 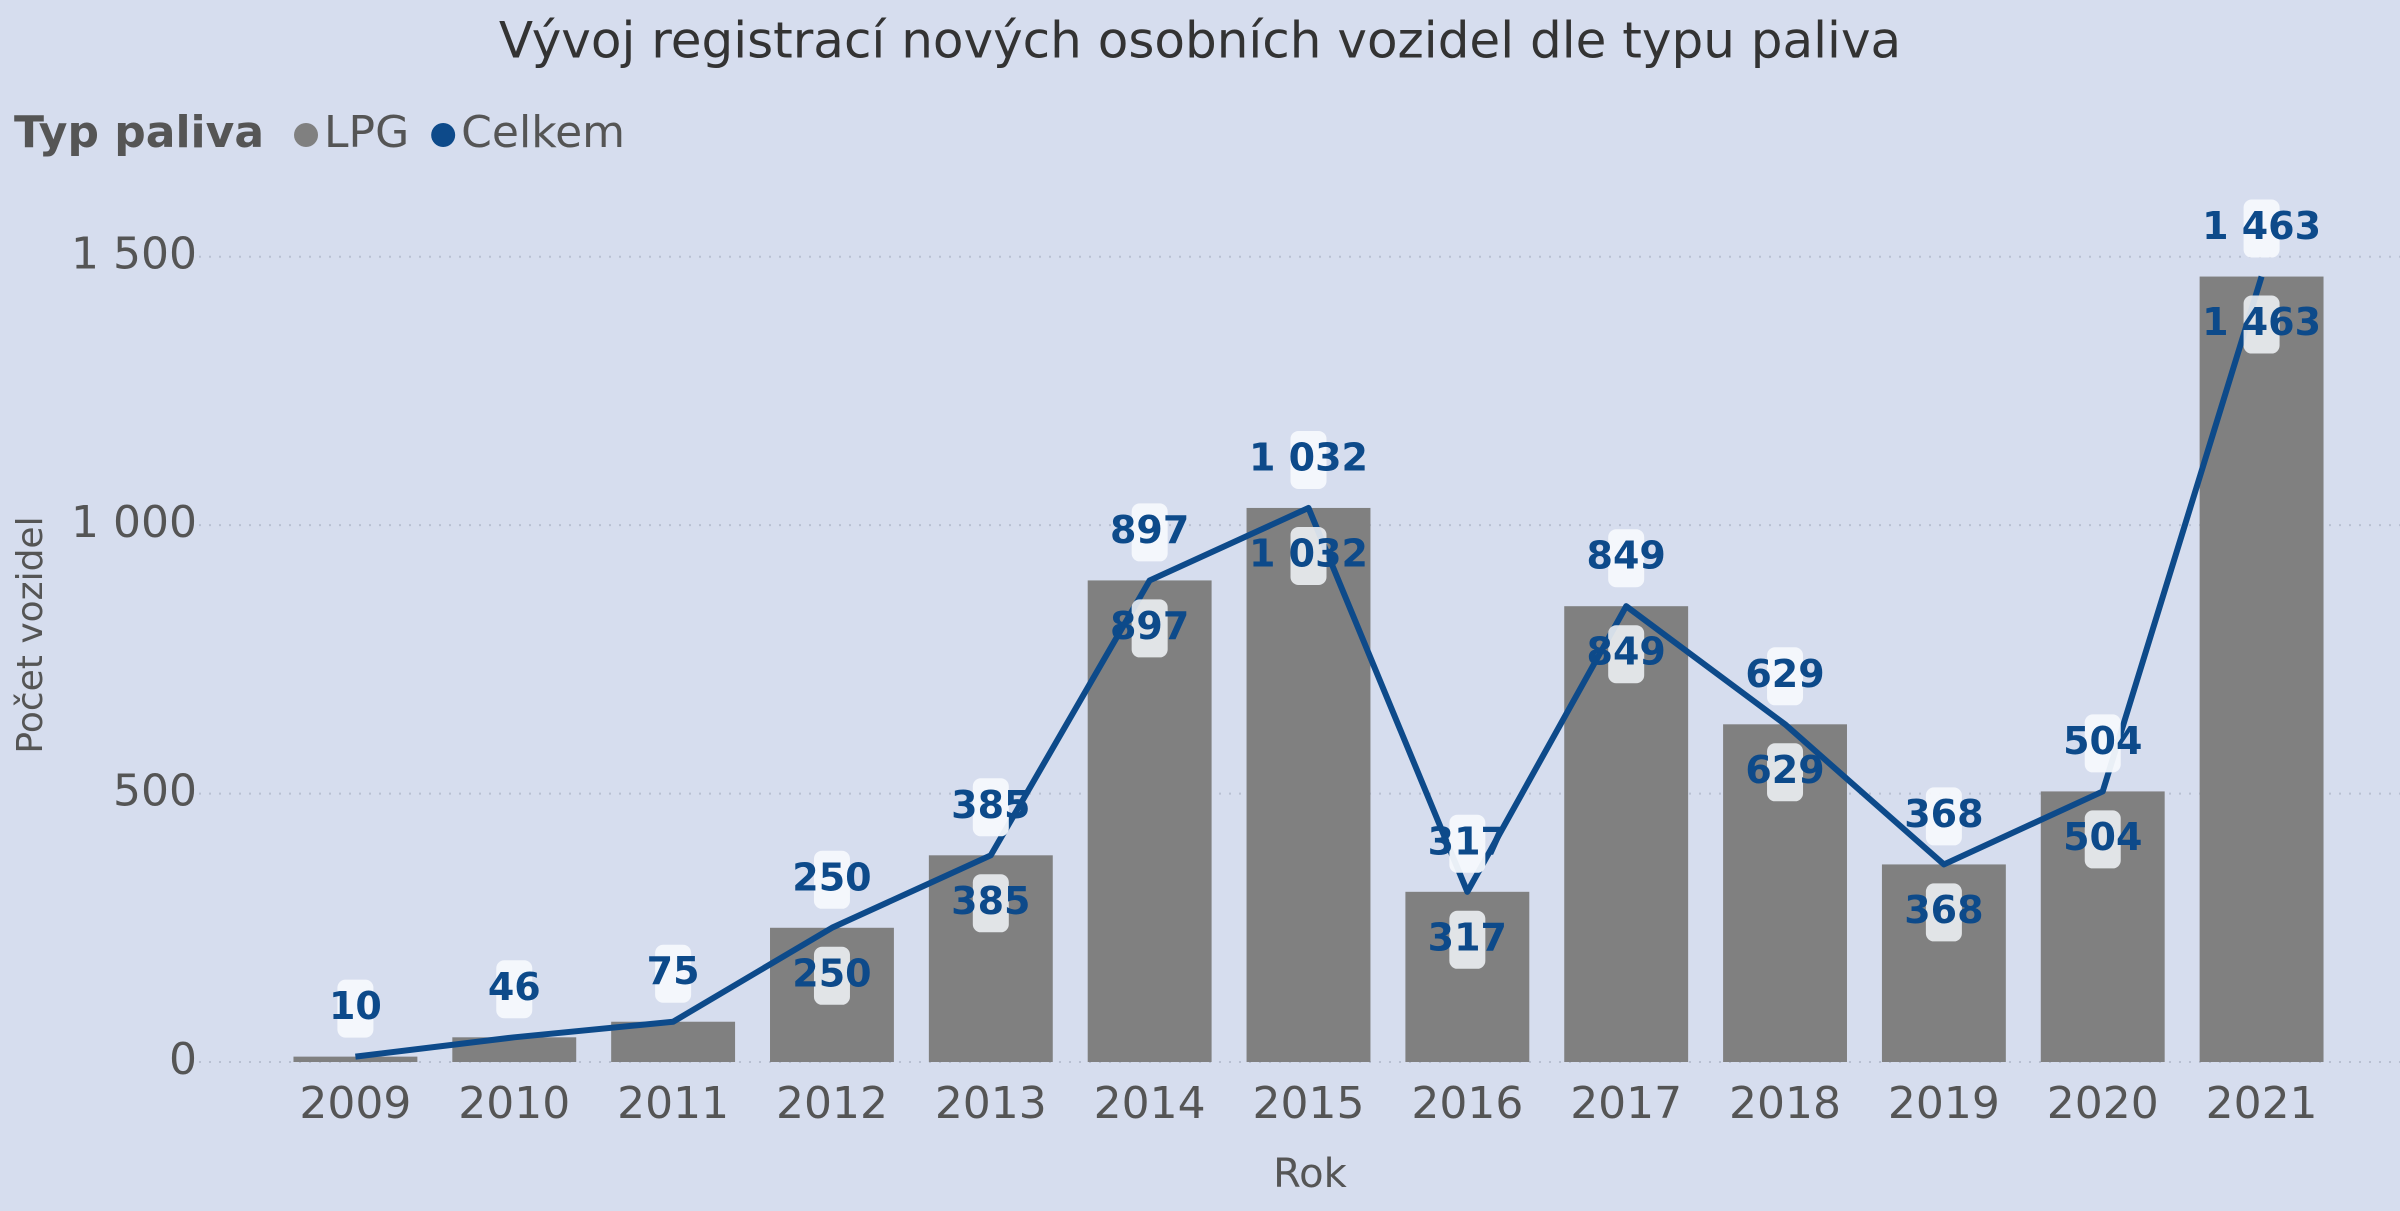 What do you see at coordinates (155, 791) in the screenshot?
I see `y-tick-label: 500` at bounding box center [155, 791].